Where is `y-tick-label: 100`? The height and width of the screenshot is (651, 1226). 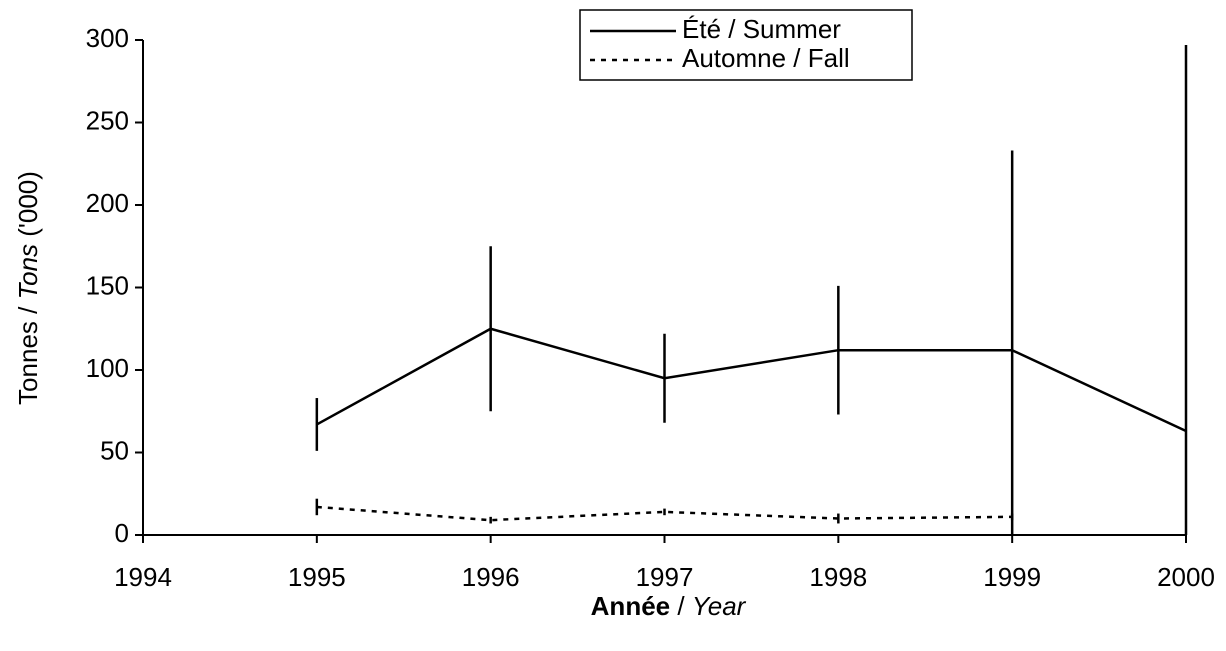 y-tick-label: 100 is located at coordinates (107, 368).